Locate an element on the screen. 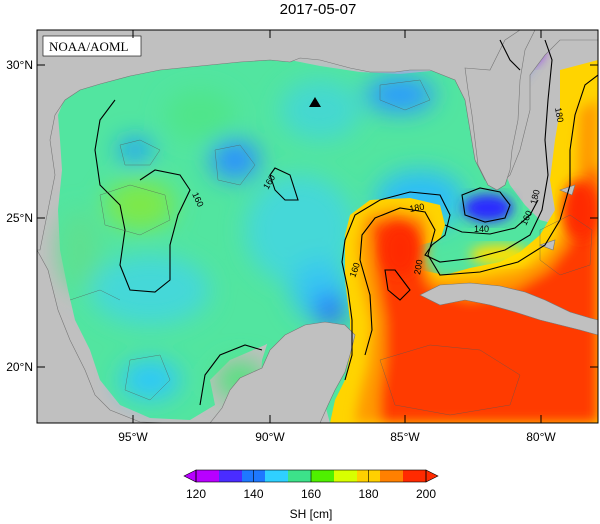 The width and height of the screenshot is (600, 524). credit-box: NOAA/AOML is located at coordinates (92, 46).